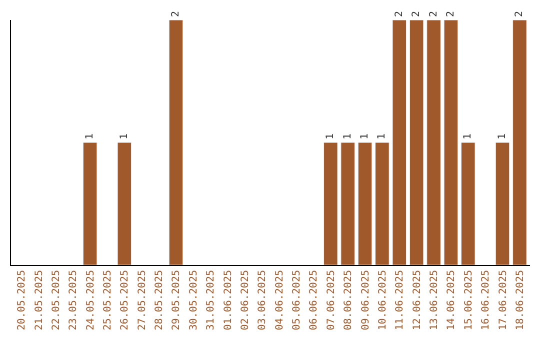 This screenshot has height=340, width=540. I want to click on x-tick-label: 11.06.2025, so click(400, 300).